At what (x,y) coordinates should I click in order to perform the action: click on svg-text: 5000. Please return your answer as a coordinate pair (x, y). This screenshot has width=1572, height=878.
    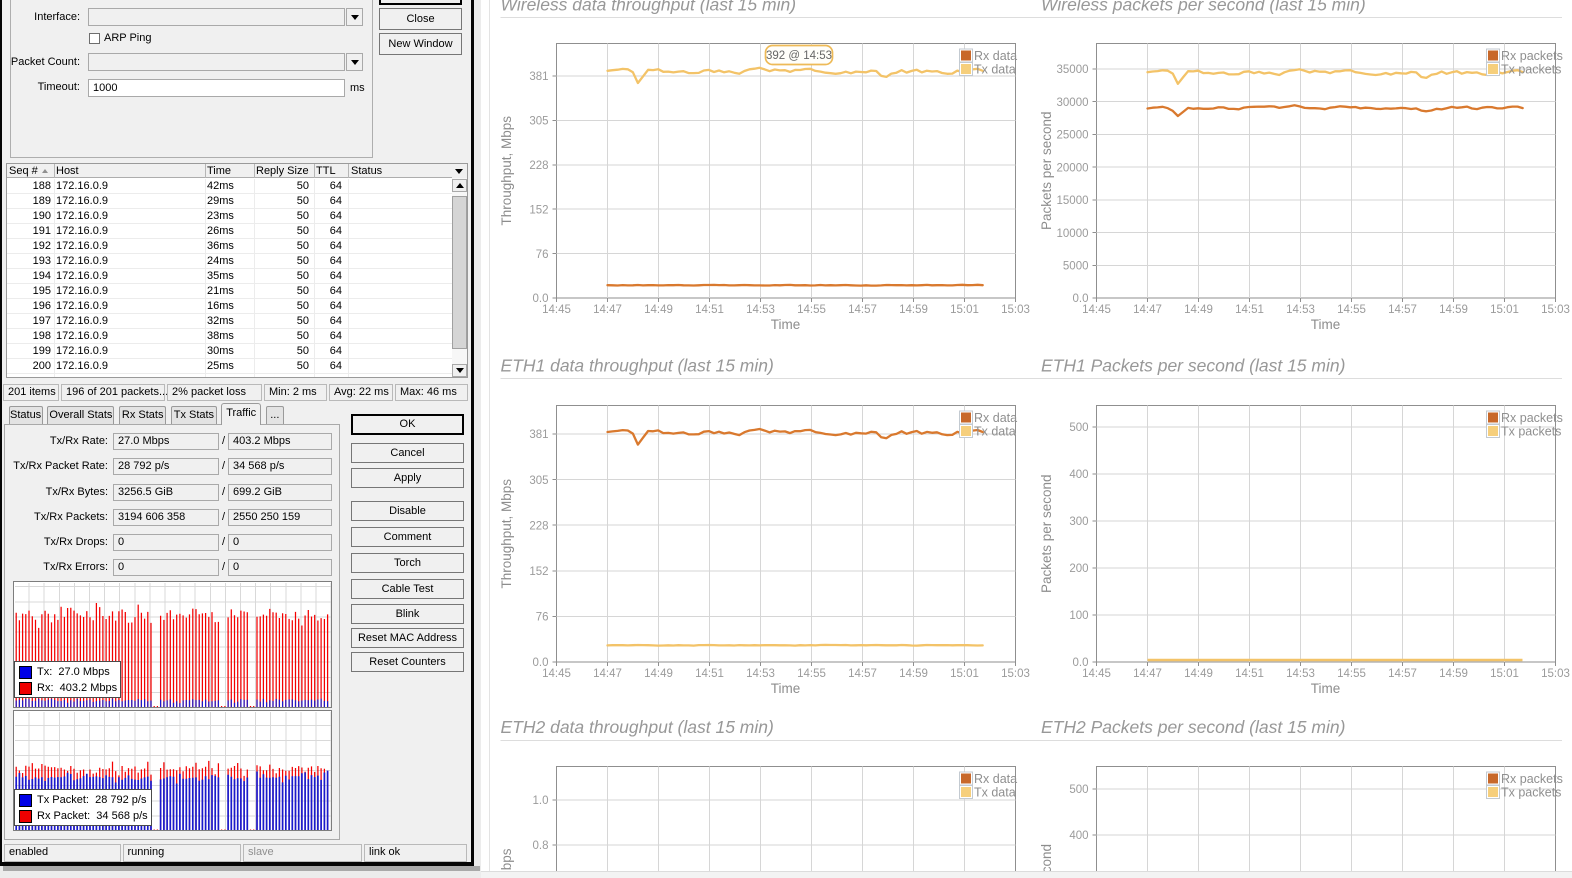
    Looking at the image, I should click on (1076, 267).